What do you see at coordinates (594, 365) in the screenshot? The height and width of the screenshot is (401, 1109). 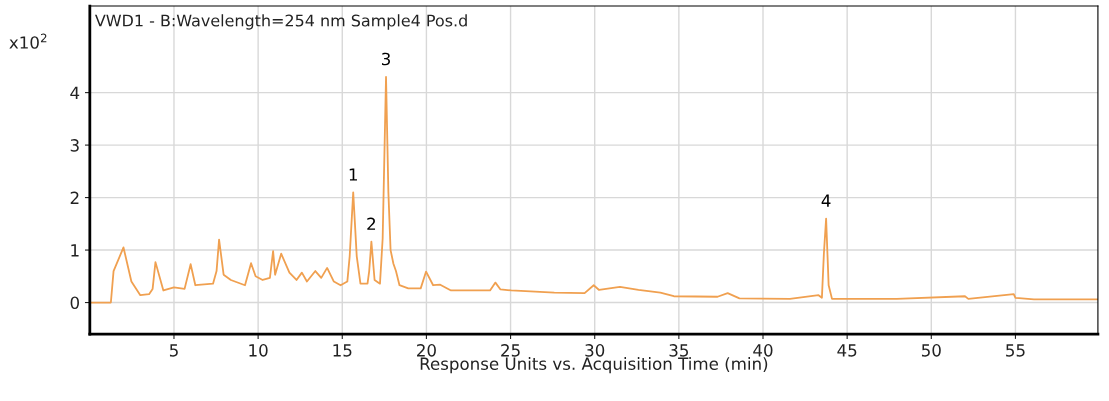 I see `x-axis-title: Response Units vs. Acquisition Time (min)` at bounding box center [594, 365].